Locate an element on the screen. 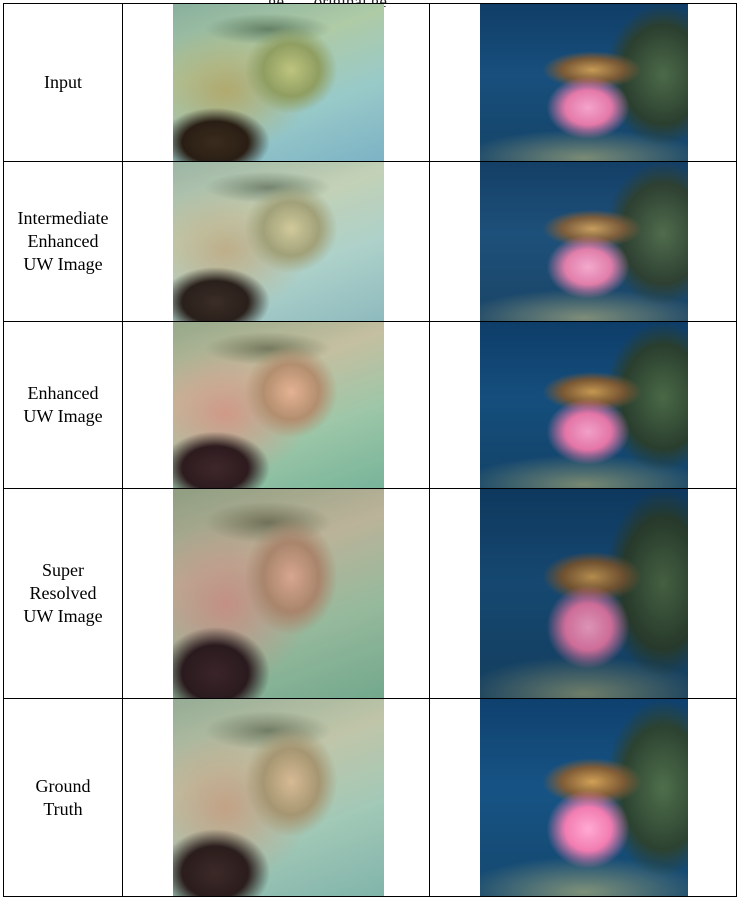 The width and height of the screenshot is (742, 902). row-label-intermediate: Intermediate Enhanced UW Image is located at coordinates (63, 241).